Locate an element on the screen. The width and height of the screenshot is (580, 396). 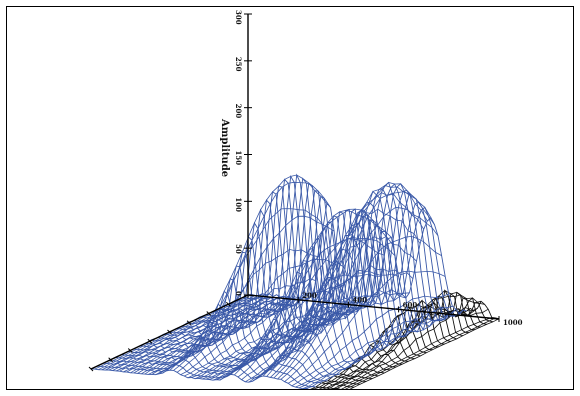
x-tick-label: 600 is located at coordinates (410, 304).